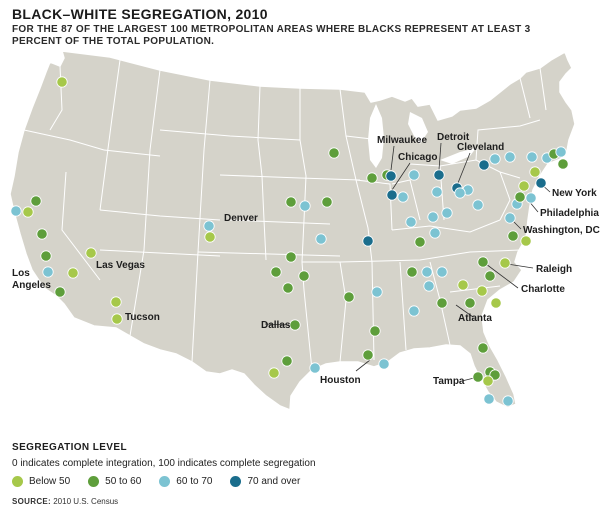  Describe the element at coordinates (50, 481) in the screenshot. I see `legend-label: Below 50` at that location.